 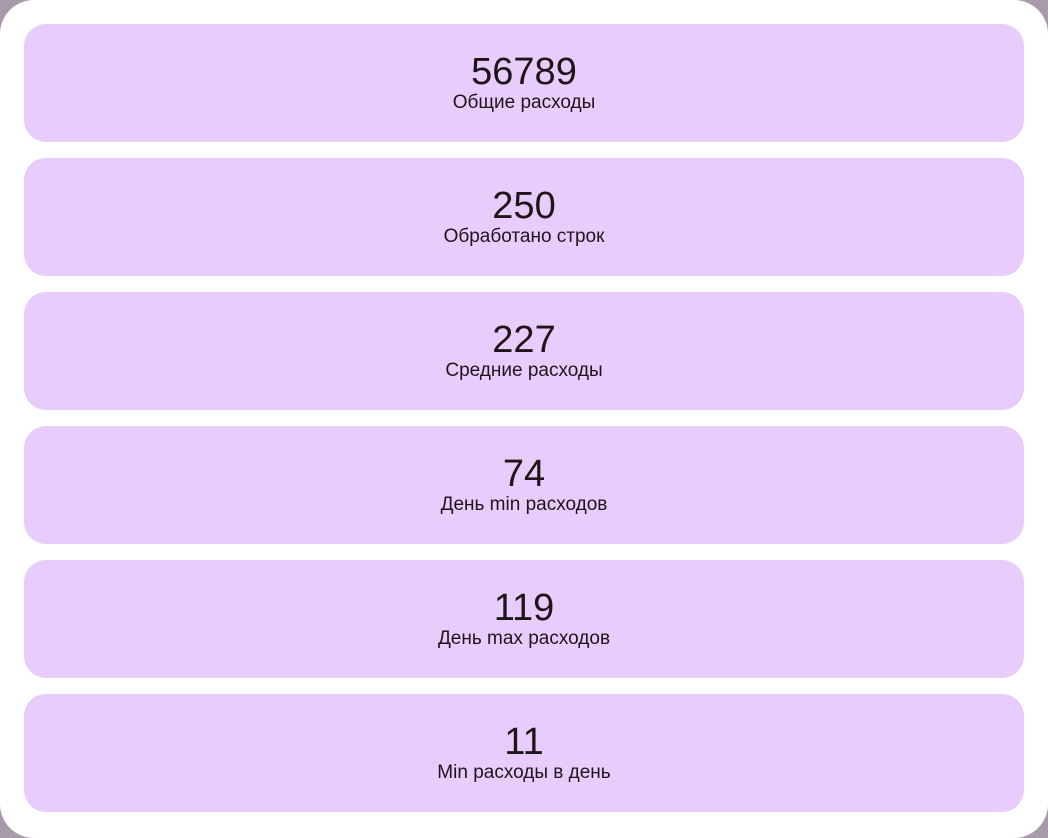 I want to click on stat-card-min-expenses-per-day: 11 Min расходы в день, so click(x=524, y=753).